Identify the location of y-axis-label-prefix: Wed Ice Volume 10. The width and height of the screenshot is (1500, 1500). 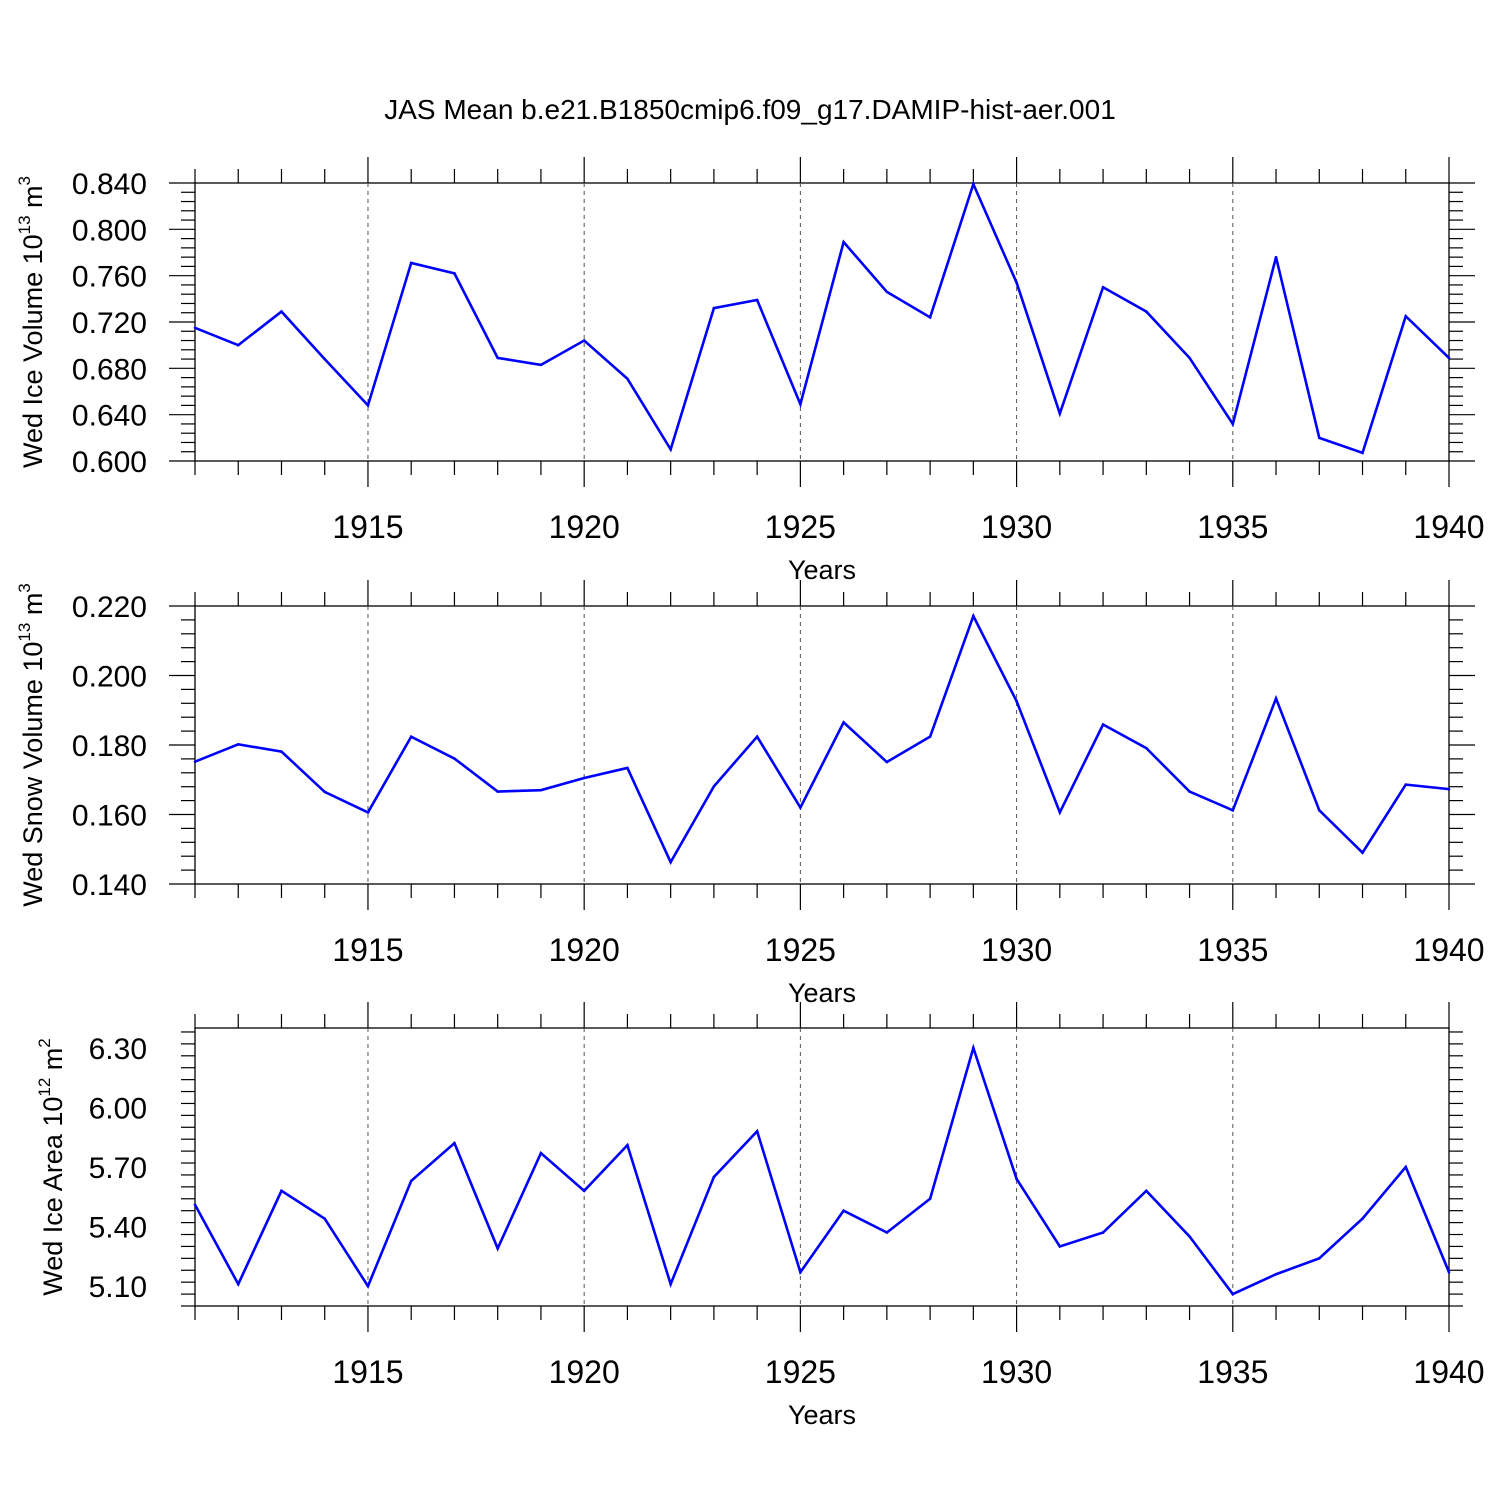
(33, 351).